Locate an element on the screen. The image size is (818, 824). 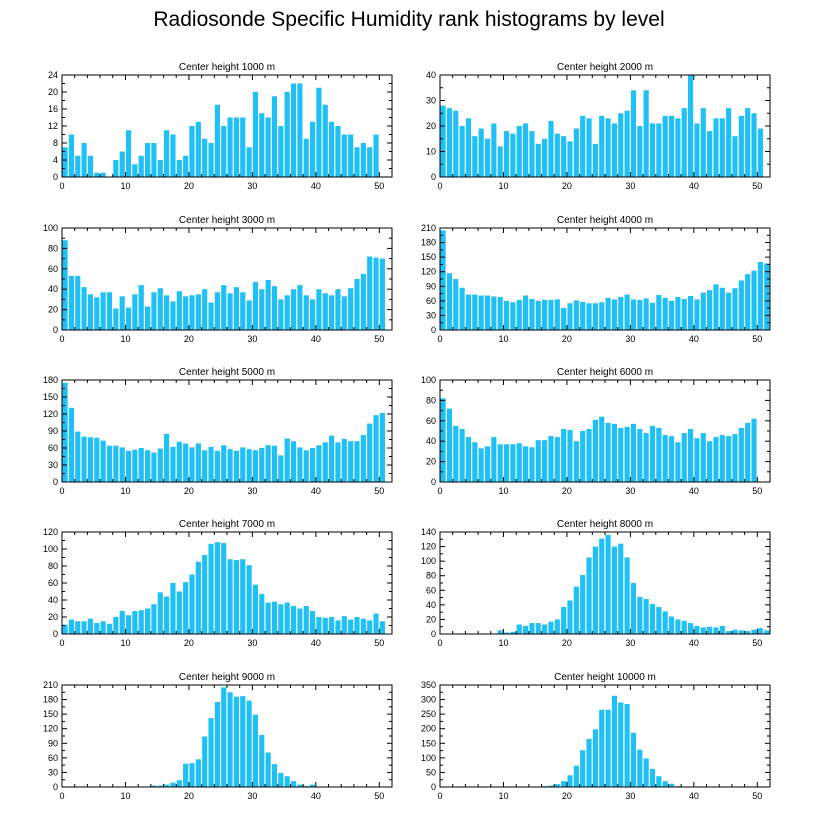
x-tick-label: 20 is located at coordinates (567, 643).